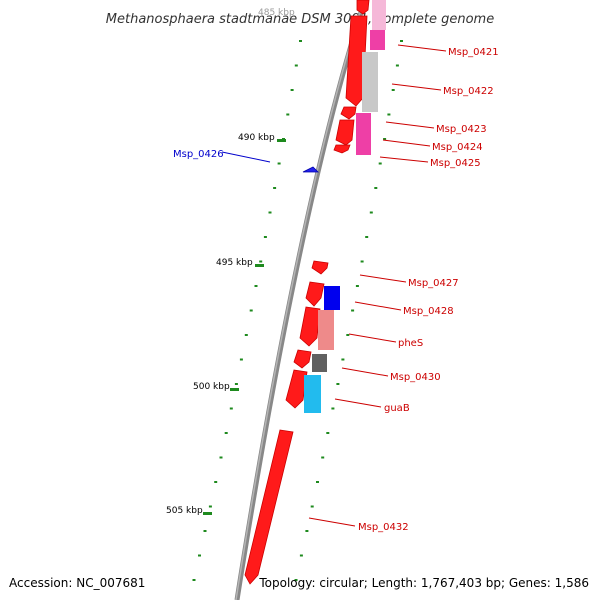  I want to click on gene-label-msp-0430: Msp_0430, so click(415, 377).